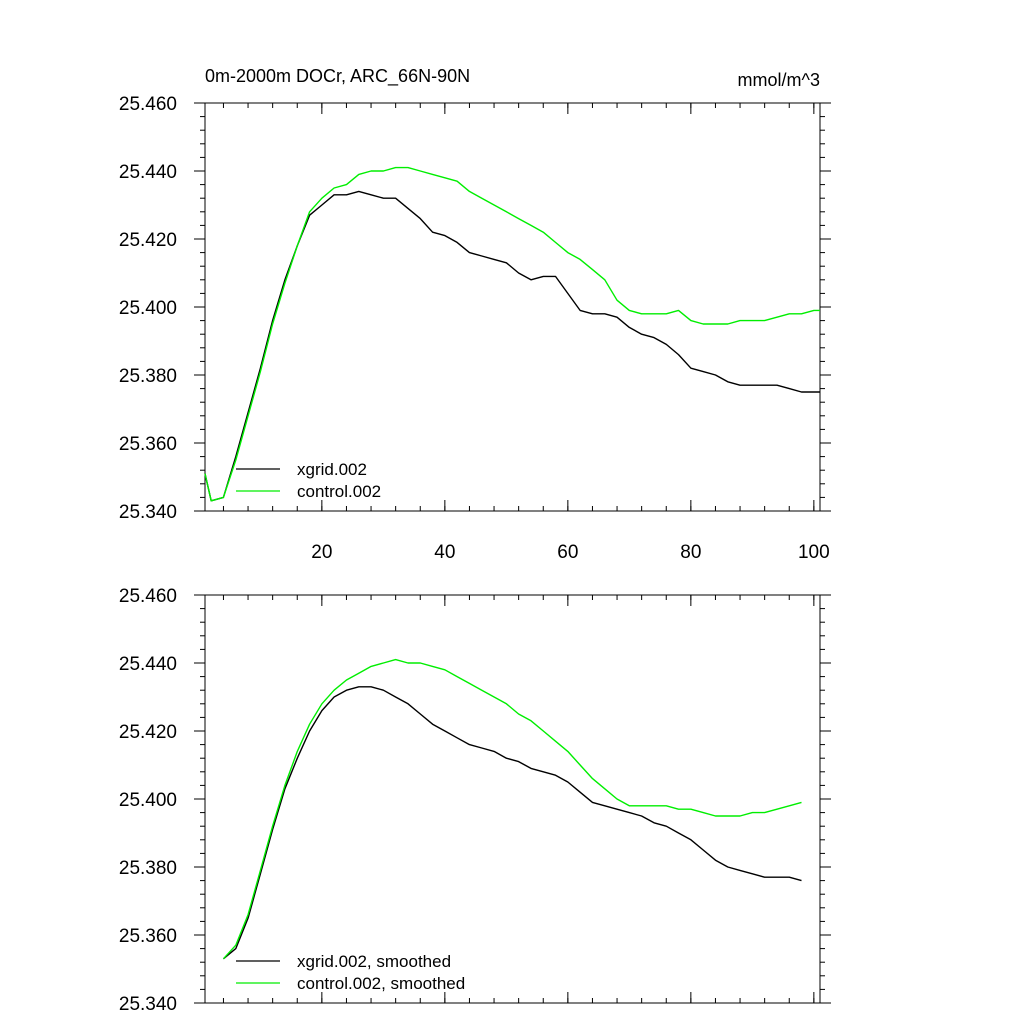  What do you see at coordinates (308, 480) in the screenshot?
I see `top-legend: xgrid.002 control.002` at bounding box center [308, 480].